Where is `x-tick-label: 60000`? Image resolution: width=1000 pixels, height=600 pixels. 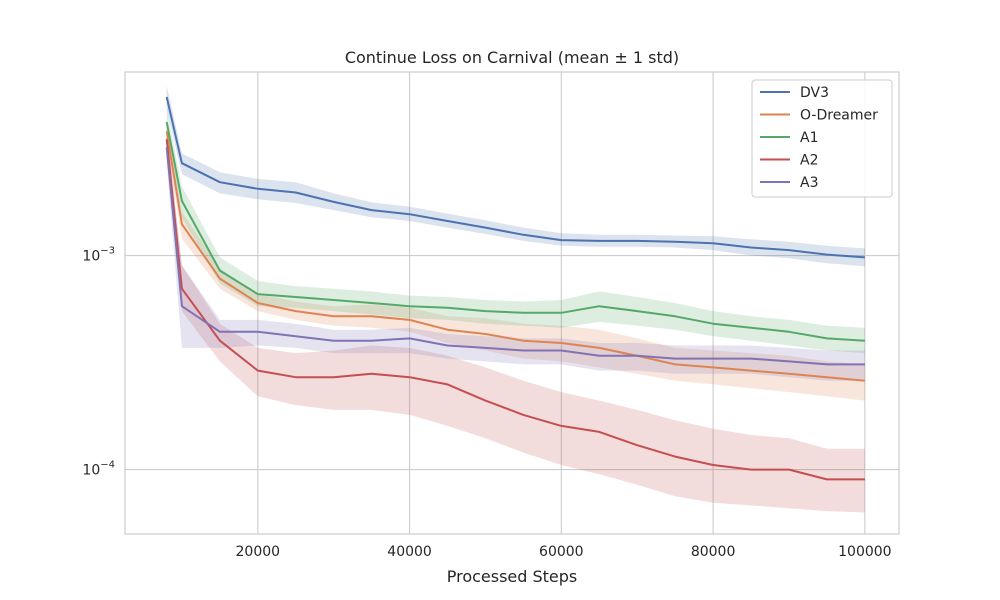 x-tick-label: 60000 is located at coordinates (561, 552).